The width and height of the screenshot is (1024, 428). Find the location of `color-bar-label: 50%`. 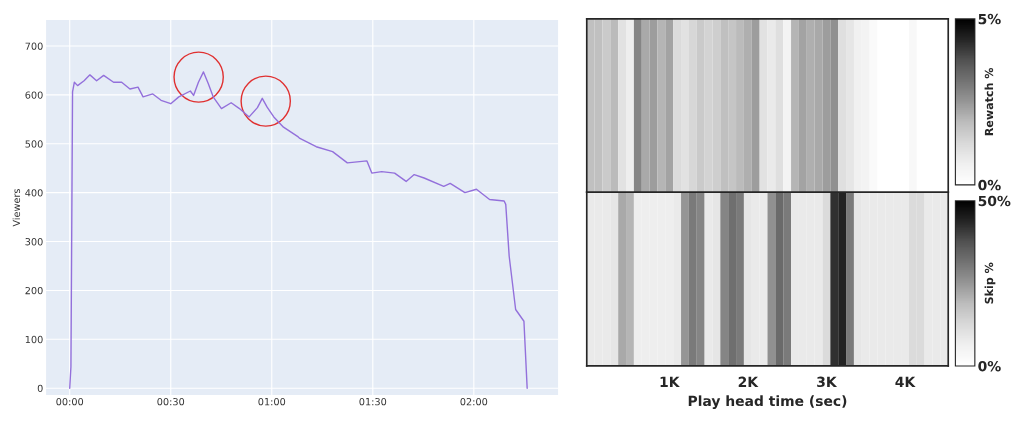

color-bar-label: 50% is located at coordinates (994, 201).